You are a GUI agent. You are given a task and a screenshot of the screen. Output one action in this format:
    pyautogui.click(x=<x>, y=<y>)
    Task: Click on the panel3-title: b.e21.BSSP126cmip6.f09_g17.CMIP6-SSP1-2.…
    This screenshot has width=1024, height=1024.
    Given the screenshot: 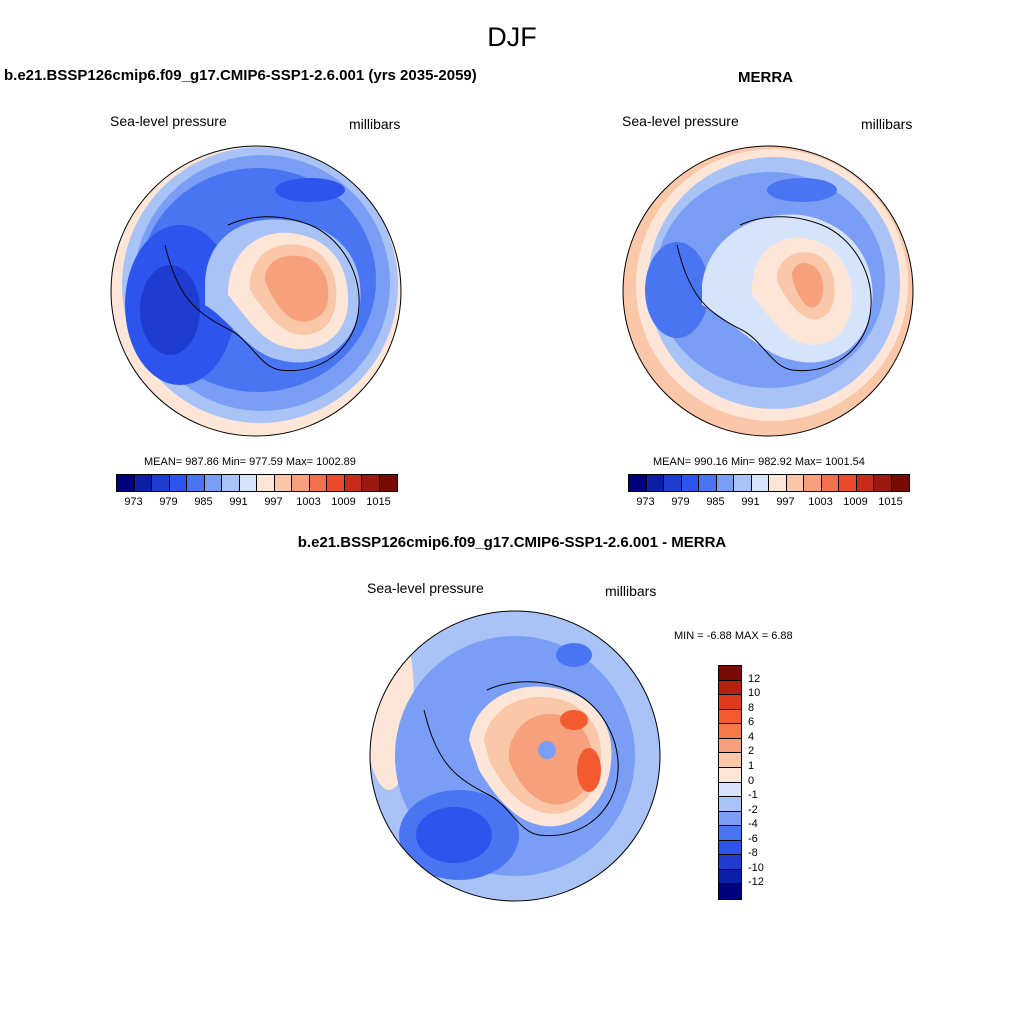 What is the action you would take?
    pyautogui.click(x=512, y=542)
    